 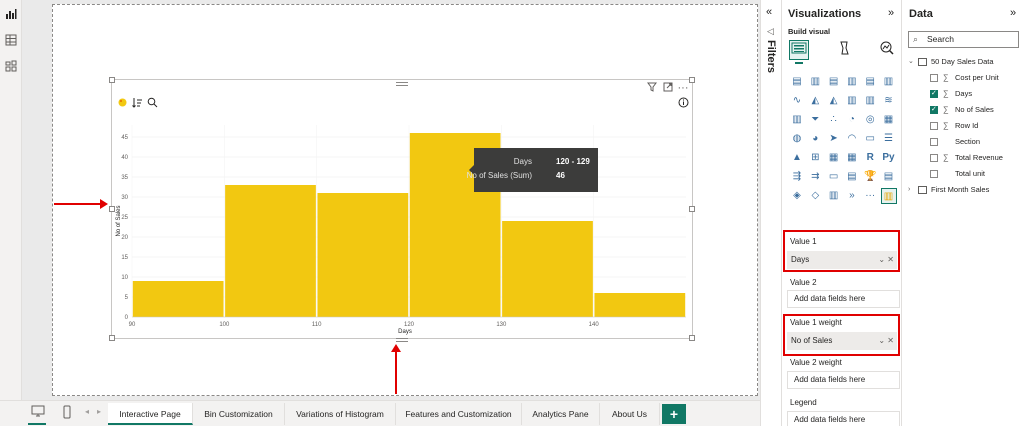 I want to click on card-icon: ▭, so click(x=870, y=138).